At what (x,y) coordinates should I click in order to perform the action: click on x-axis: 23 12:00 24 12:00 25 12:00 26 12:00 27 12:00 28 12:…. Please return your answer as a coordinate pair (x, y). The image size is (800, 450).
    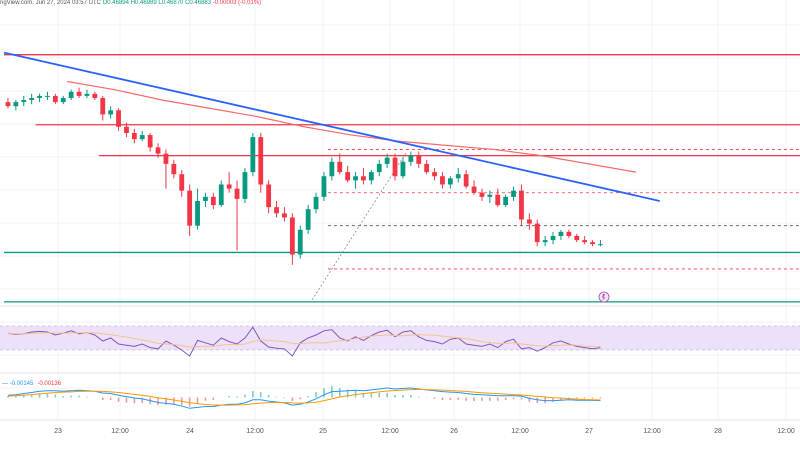
    Looking at the image, I should click on (400, 427).